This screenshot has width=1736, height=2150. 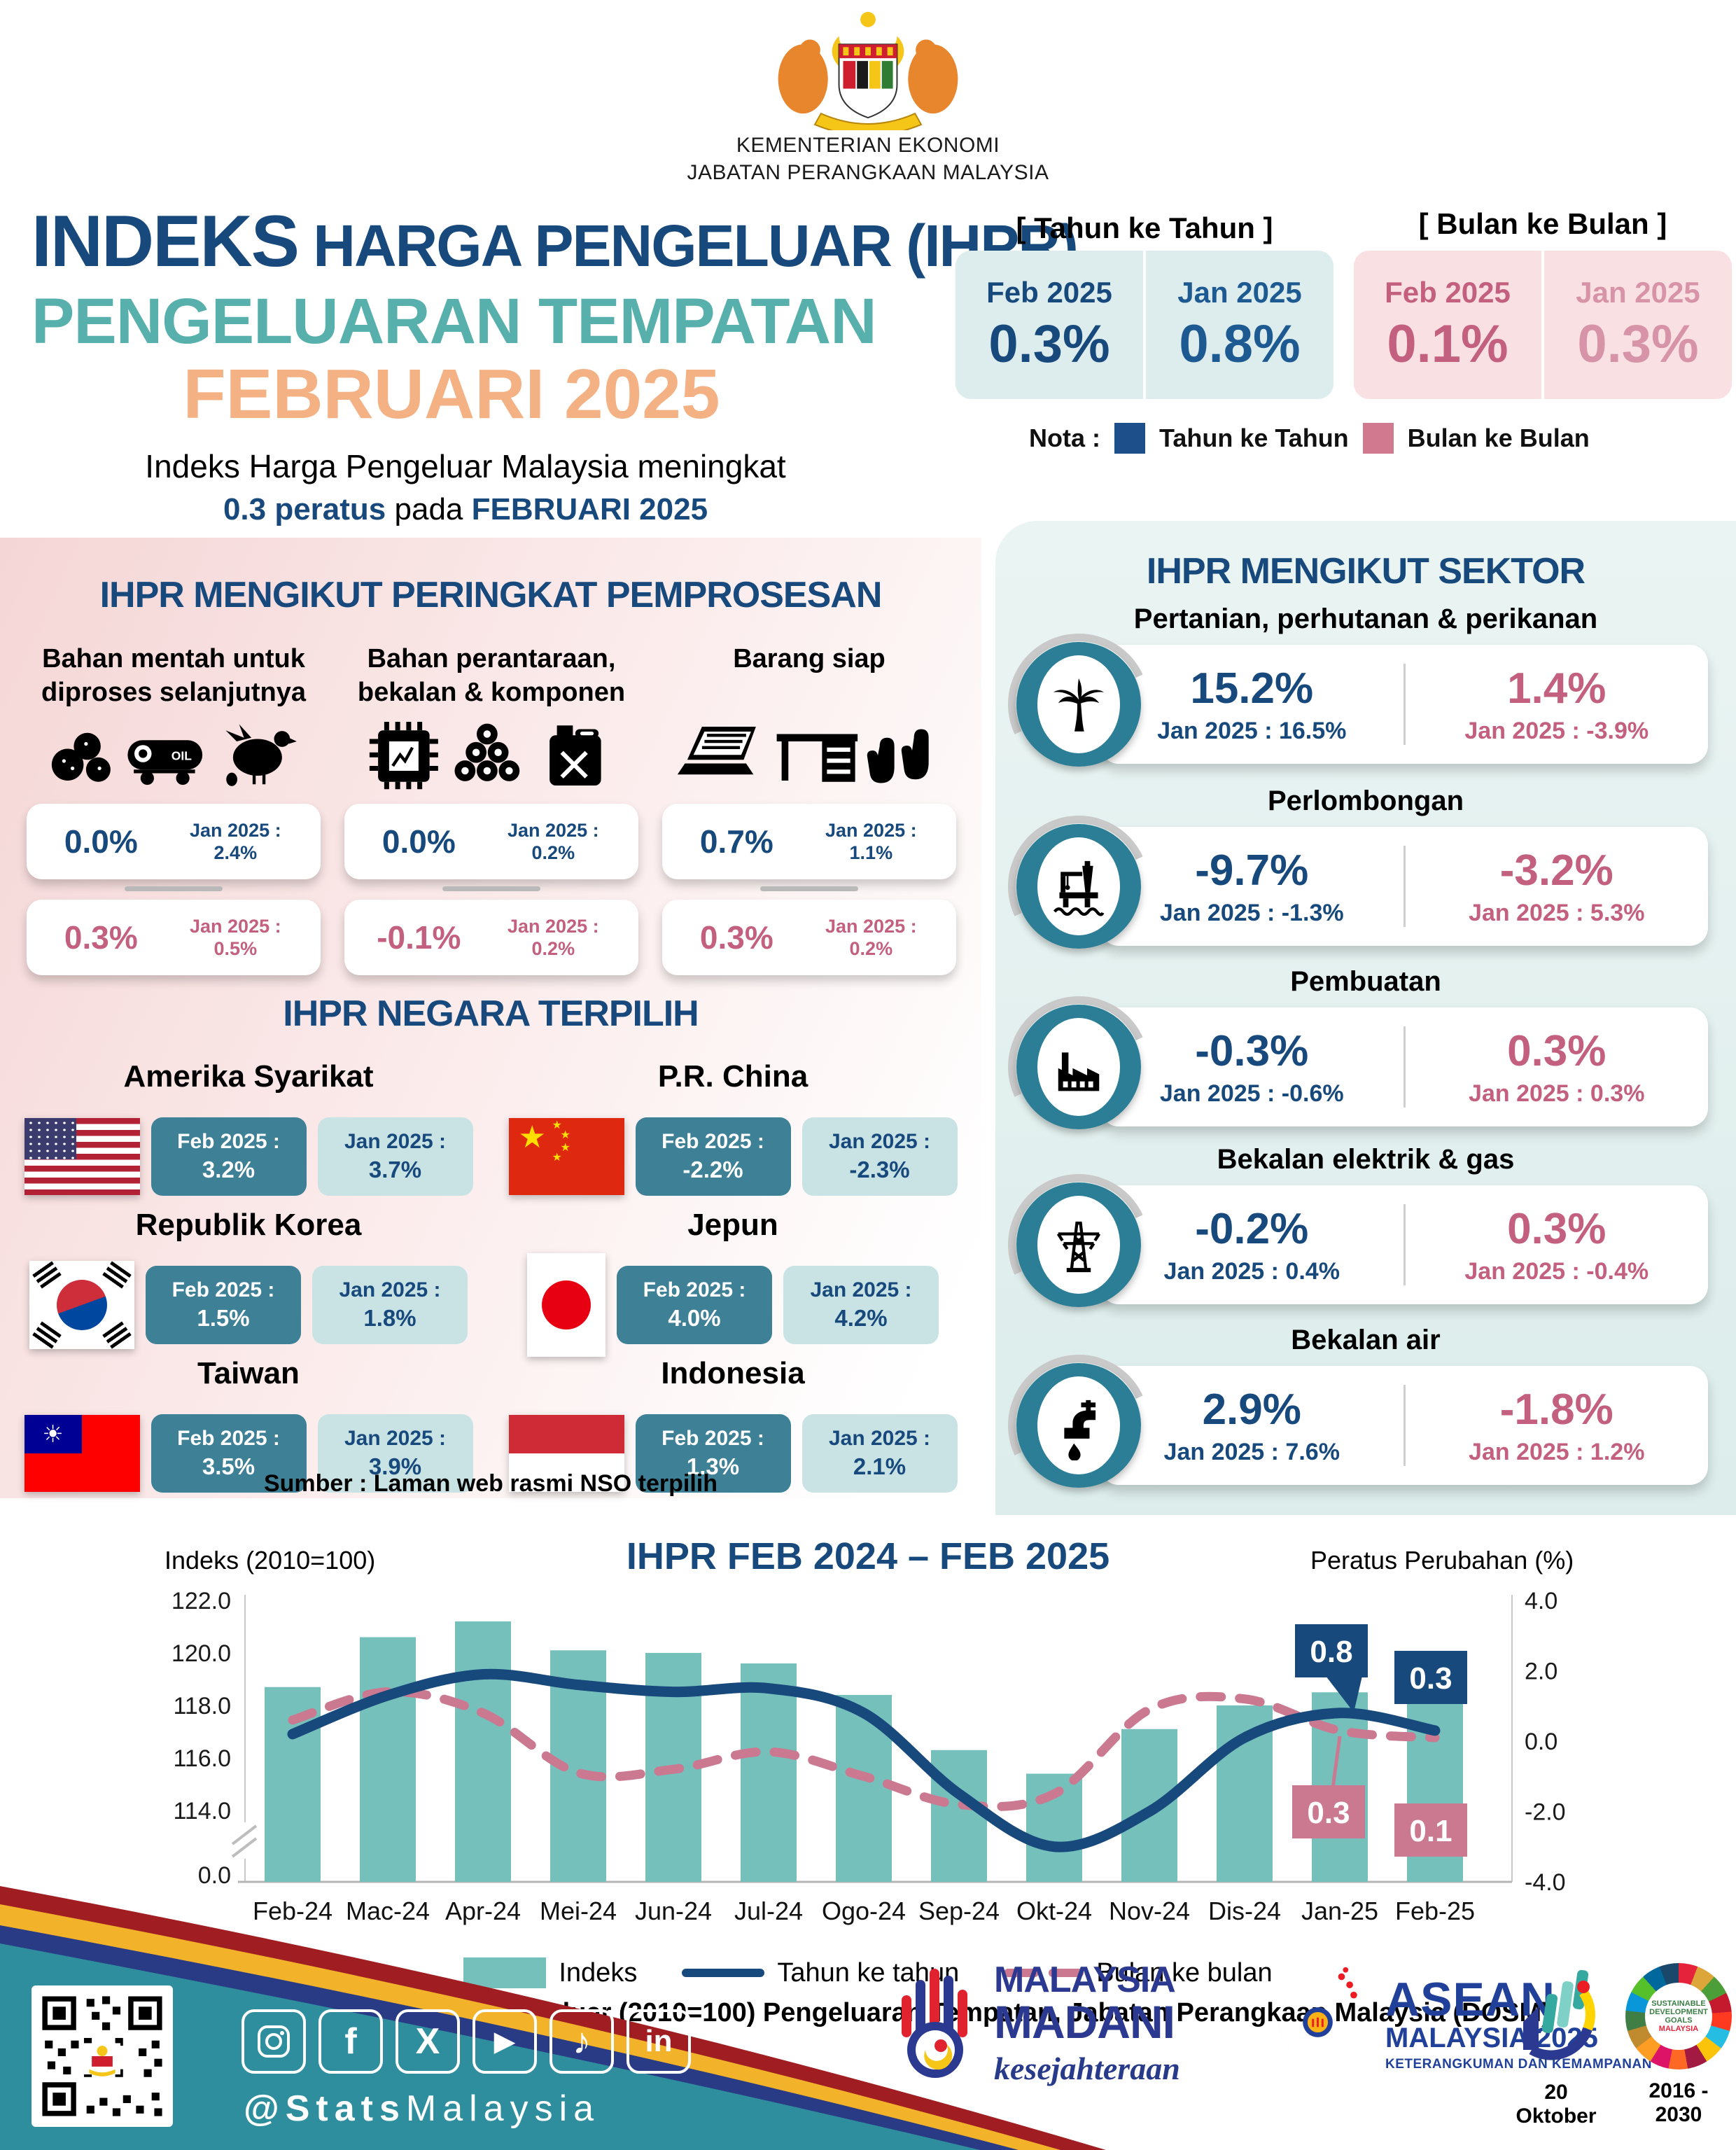 I want to click on indonesia-feb-box: Feb 2025 :1.3%, so click(x=713, y=1453).